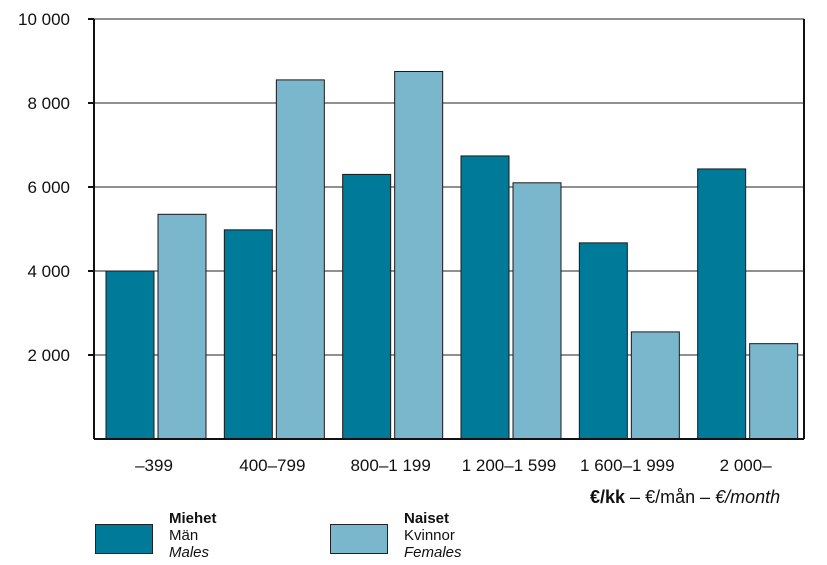 Image resolution: width=827 pixels, height=565 pixels. I want to click on x-tick-label: 1 600–1 999, so click(627, 465).